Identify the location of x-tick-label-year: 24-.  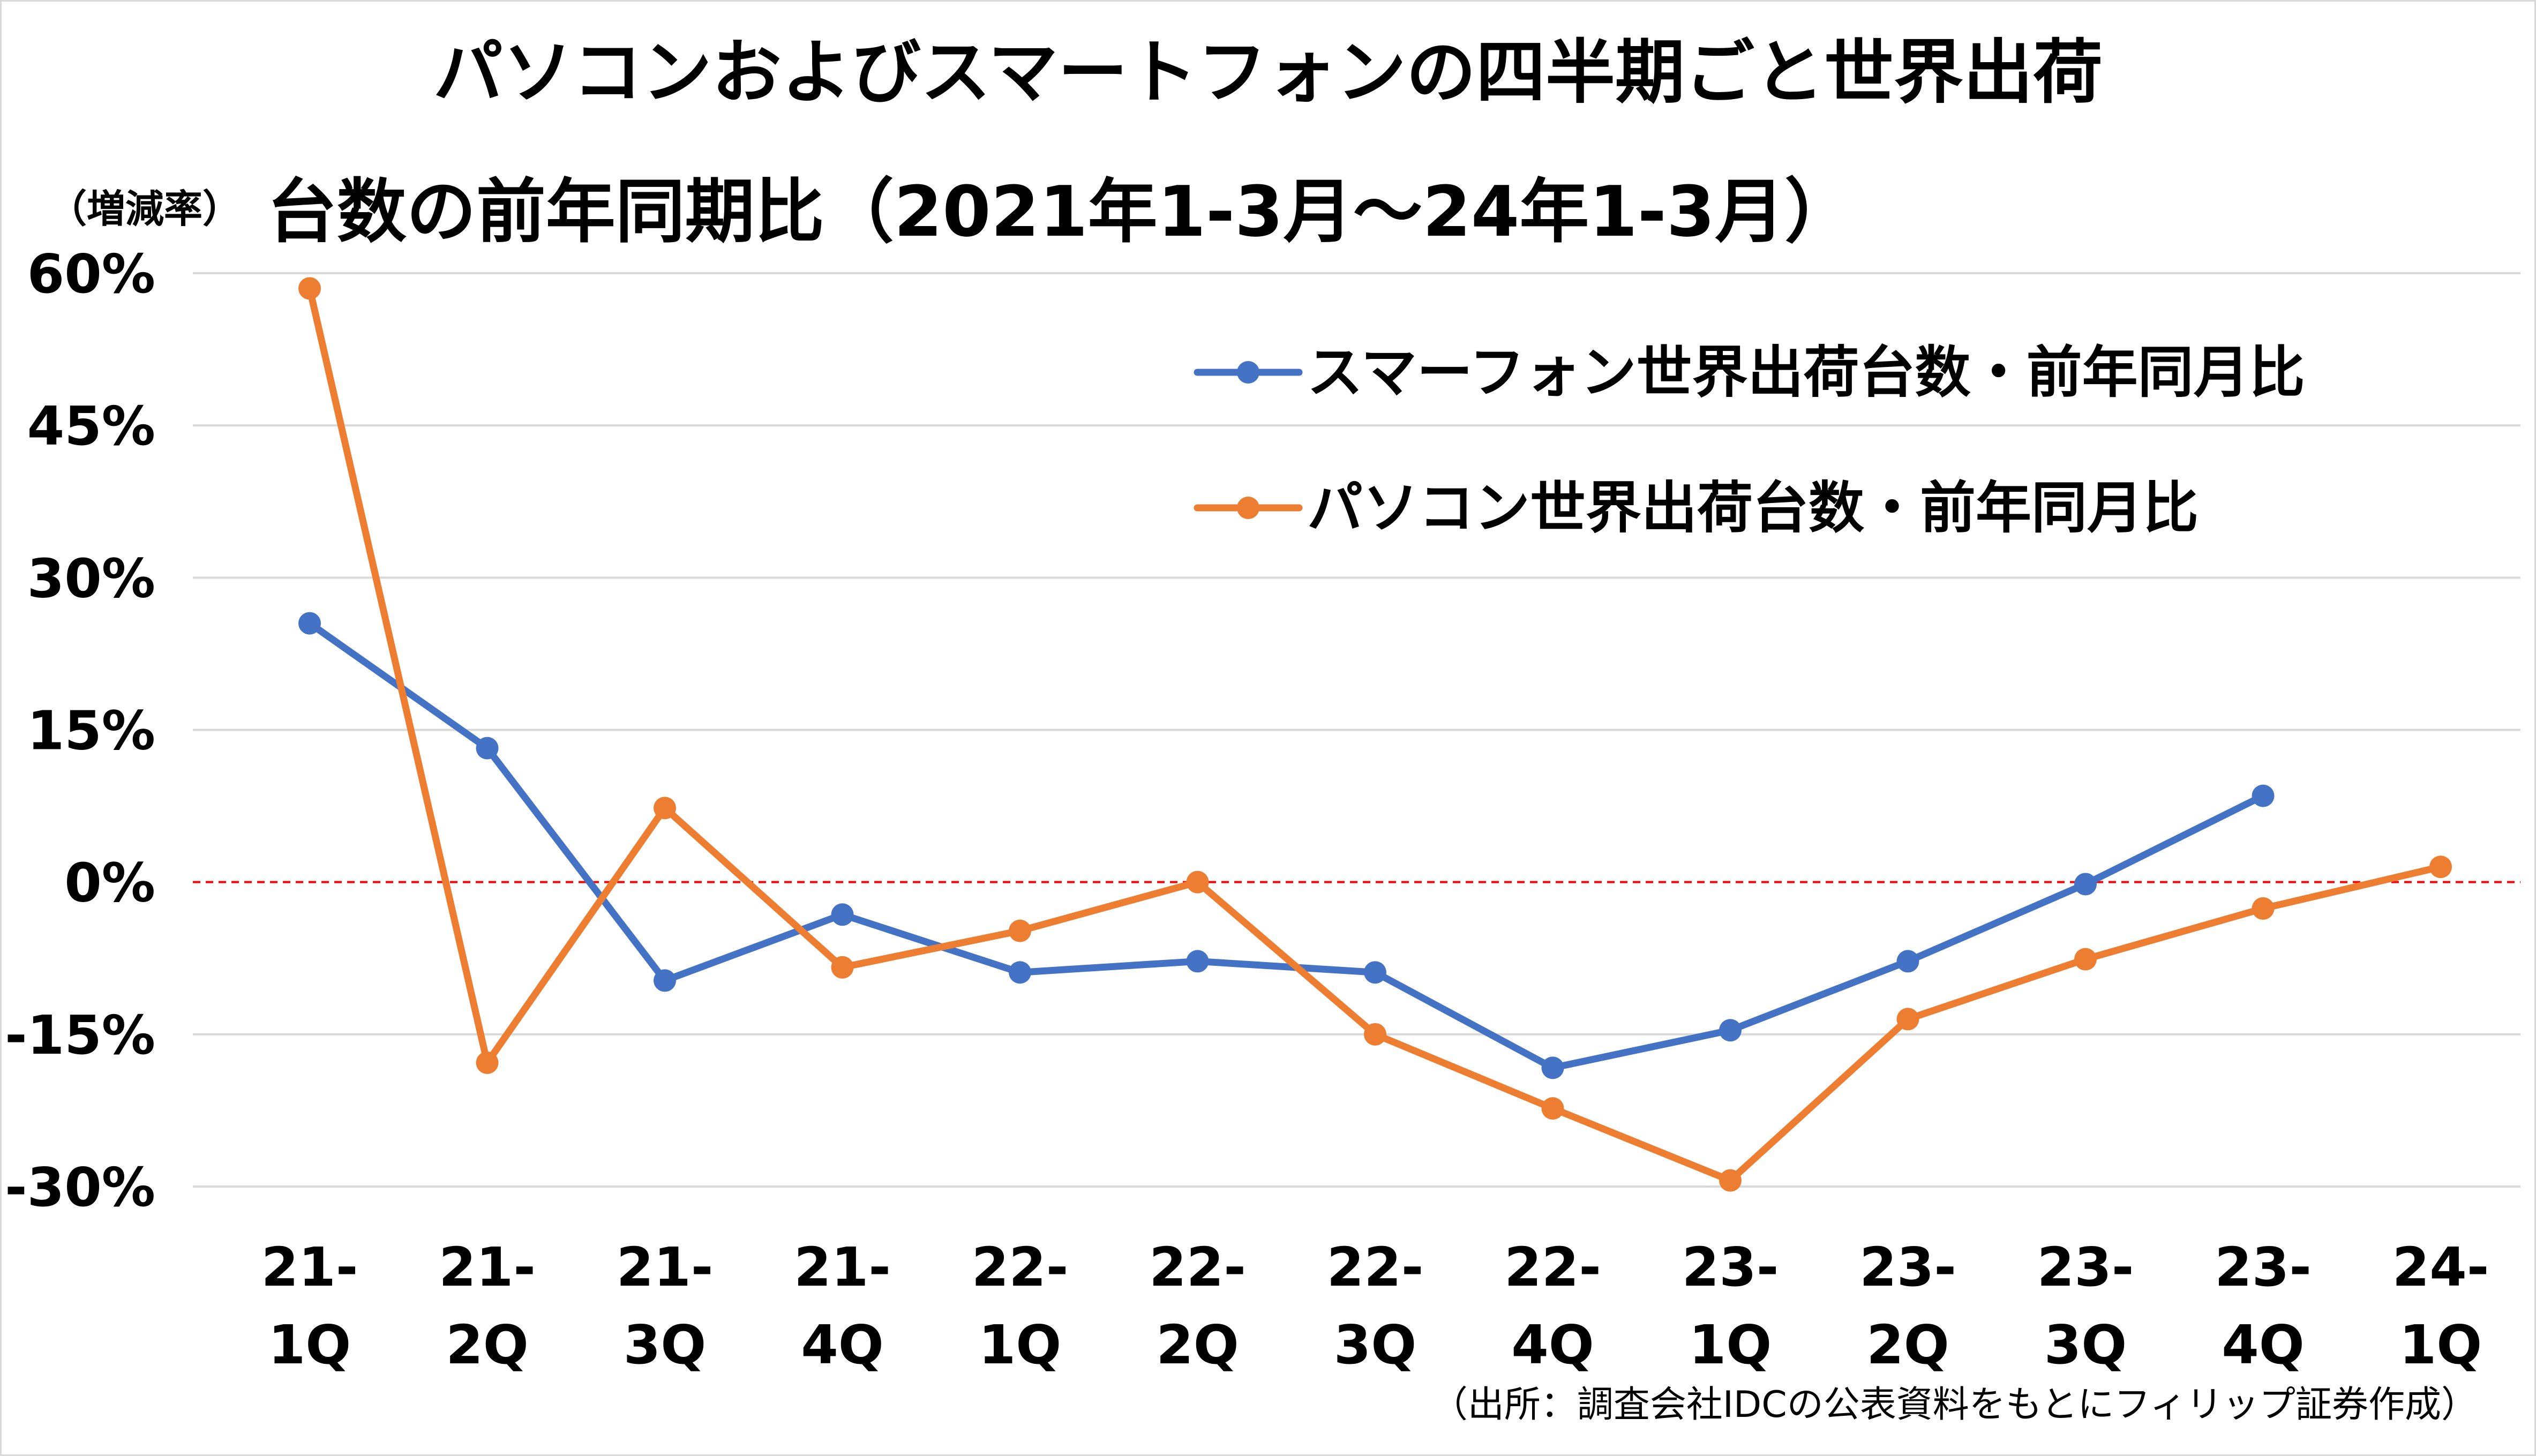
(2440, 1268).